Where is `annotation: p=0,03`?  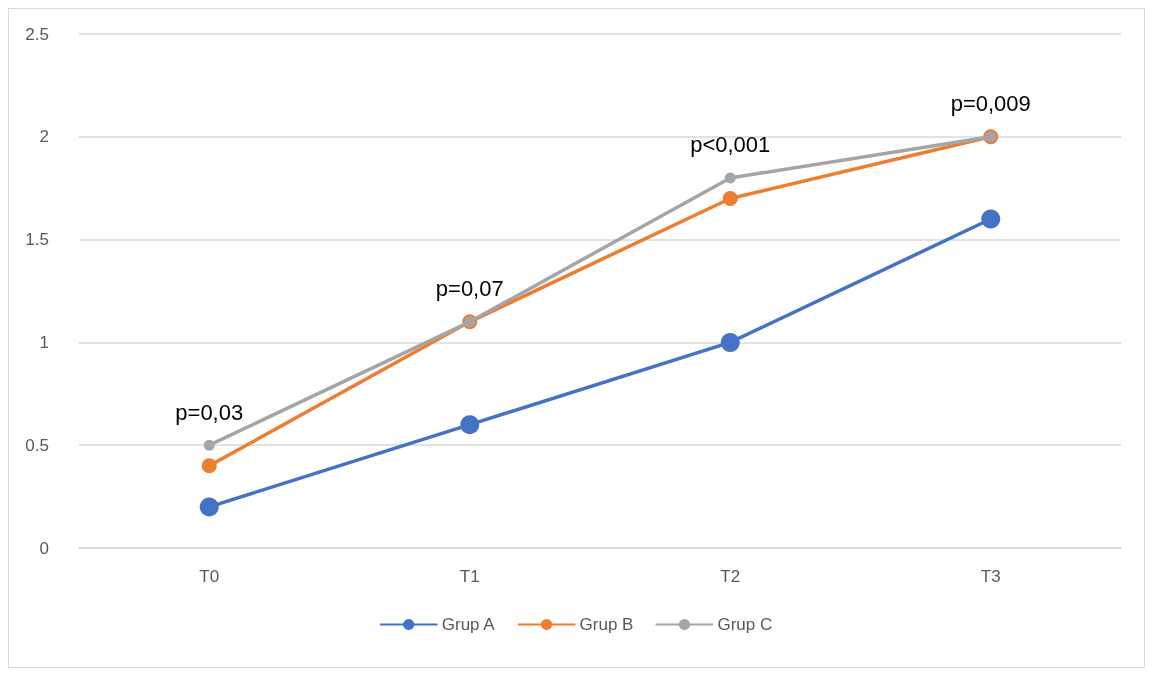
annotation: p=0,03 is located at coordinates (209, 412).